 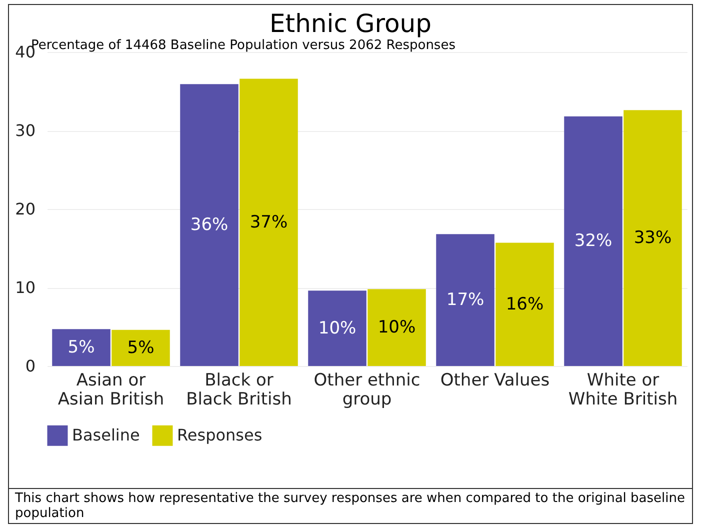 I want to click on data-label: 32%, so click(x=593, y=241).